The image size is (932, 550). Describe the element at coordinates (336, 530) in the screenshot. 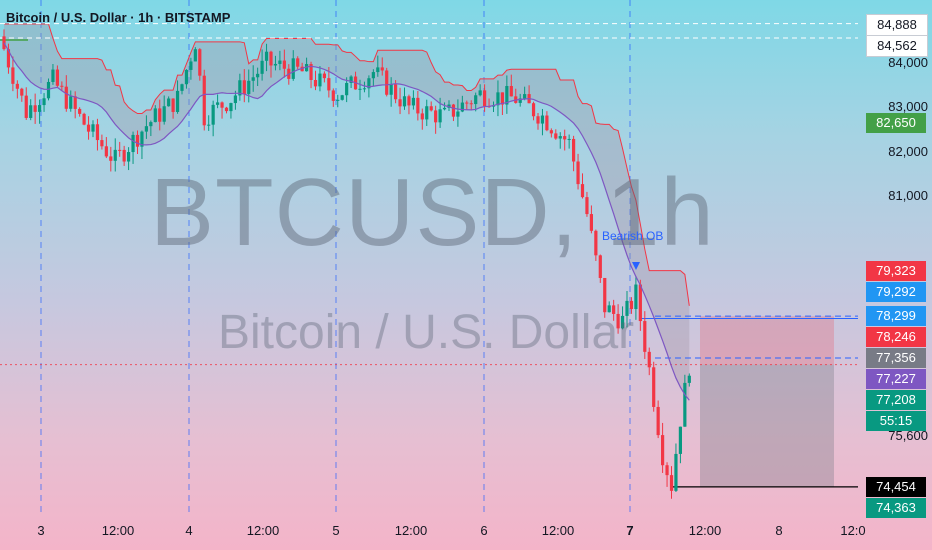

I see `time-tick-label: 5` at that location.